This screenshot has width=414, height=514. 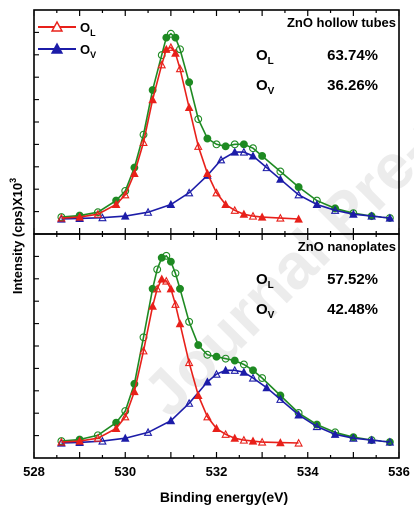 What do you see at coordinates (341, 22) in the screenshot?
I see `panel-title: ZnO hollow tubes` at bounding box center [341, 22].